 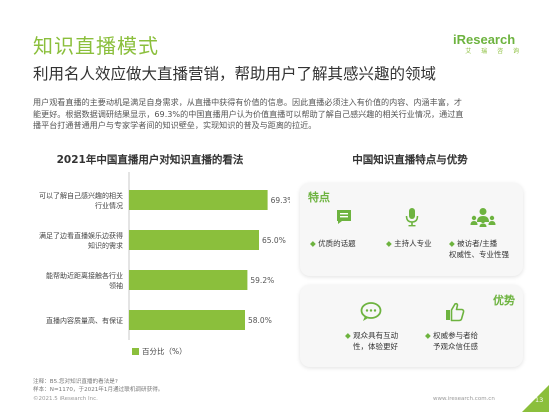 I want to click on page-title: 知识直播模式, so click(x=96, y=46).